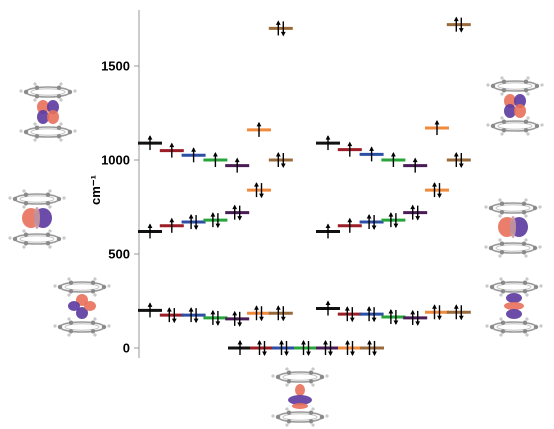 Image resolution: width=554 pixels, height=429 pixels. What do you see at coordinates (95, 190) in the screenshot?
I see `y-axis-label: cm⁻¹` at bounding box center [95, 190].